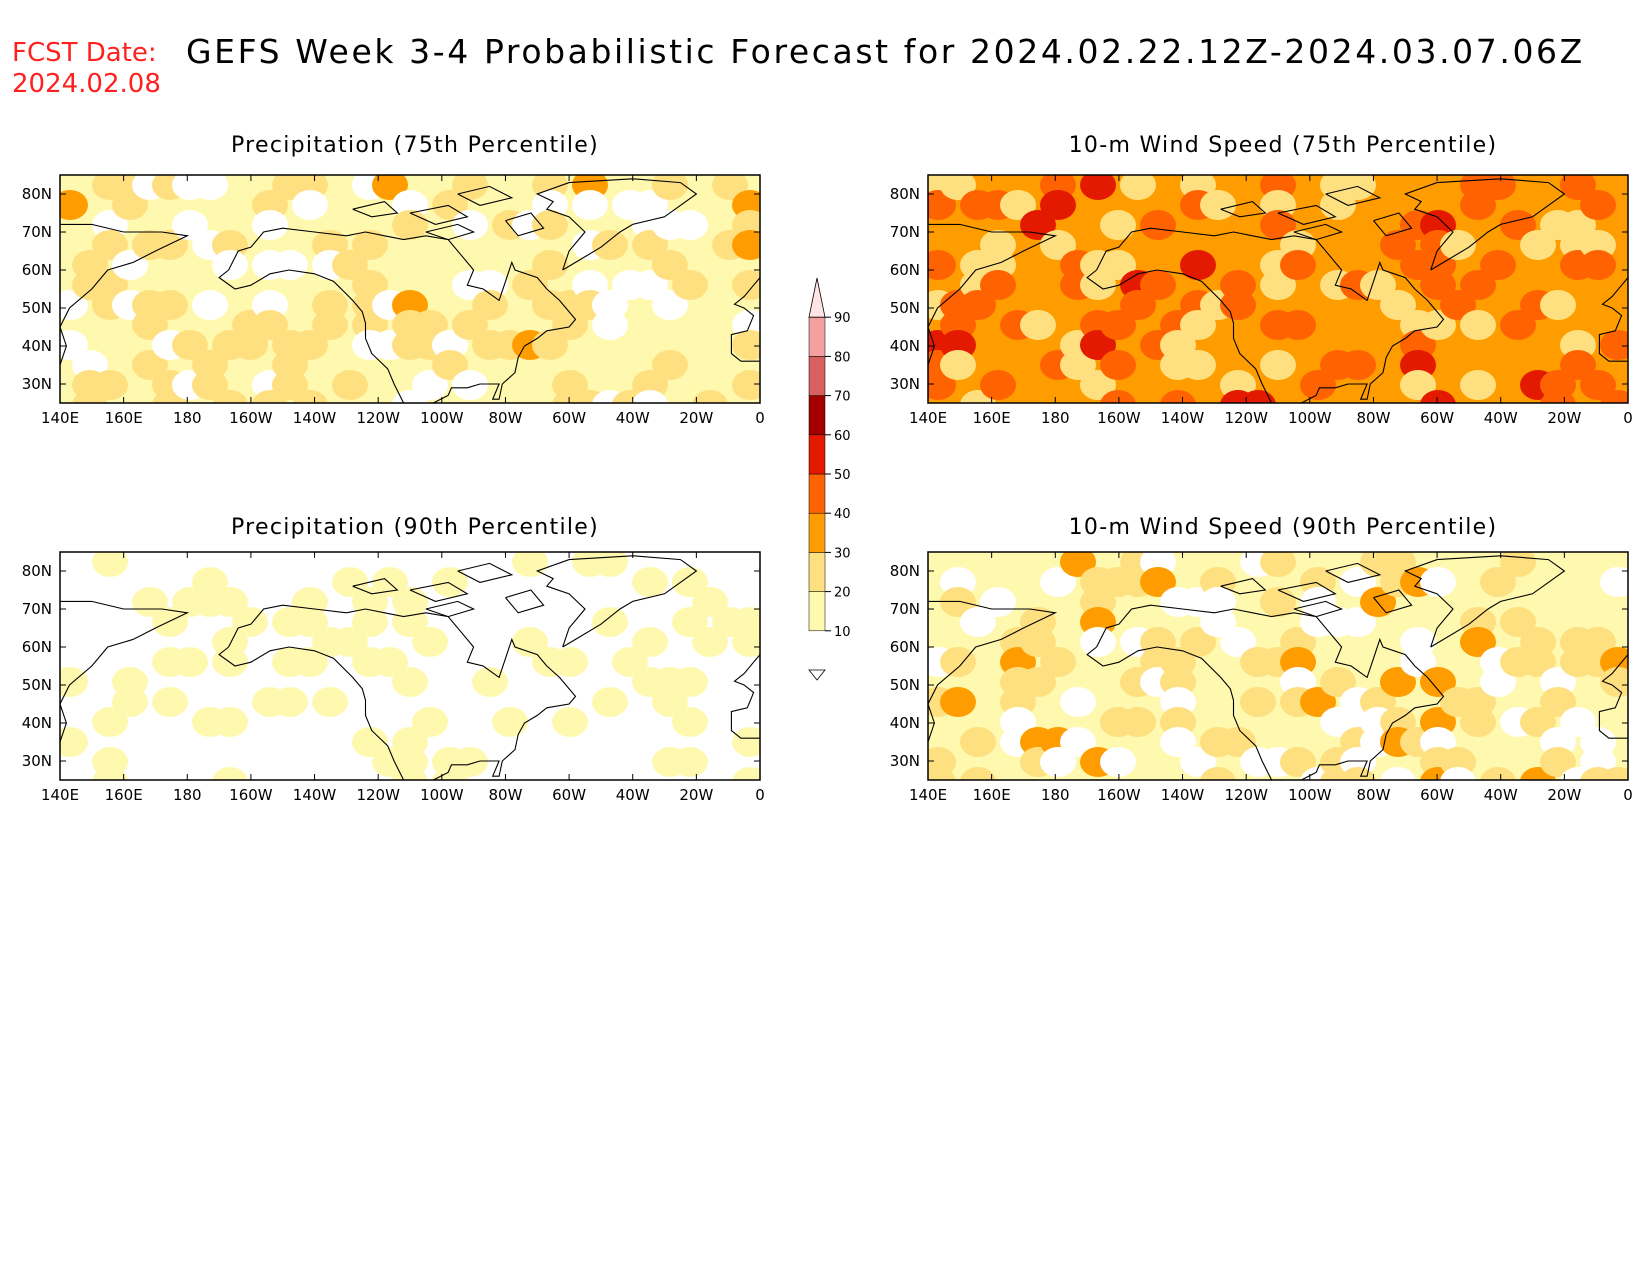  Describe the element at coordinates (842, 318) in the screenshot. I see `colorbar-tick-label: 90` at that location.